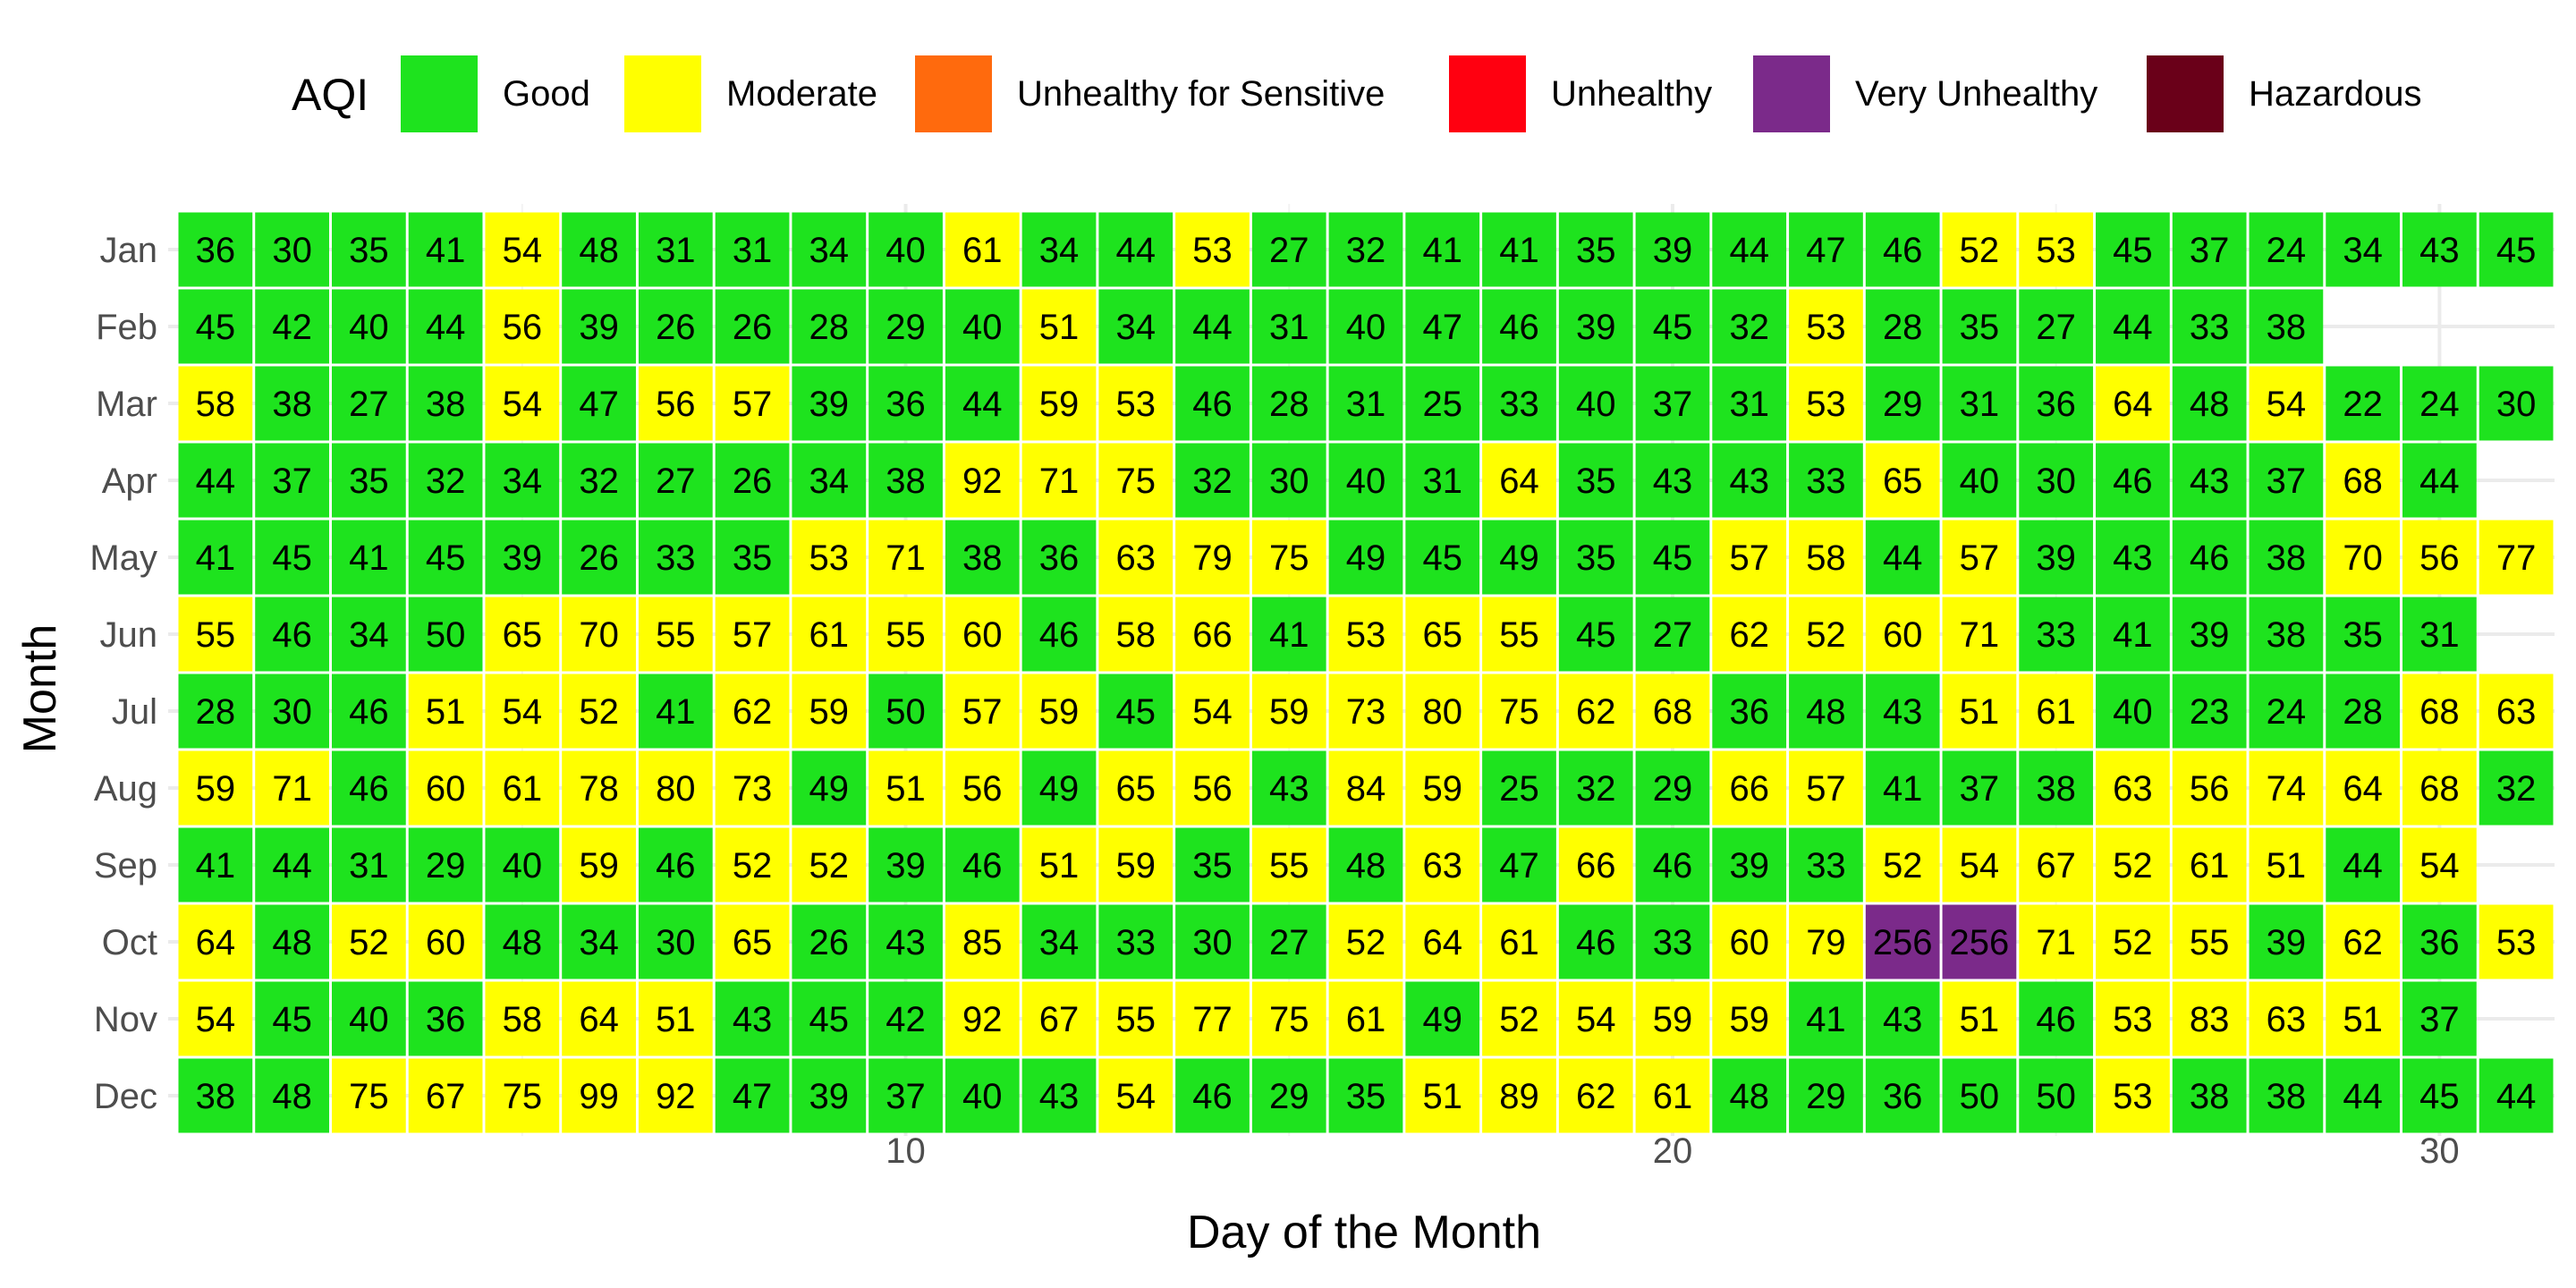 This screenshot has height=1288, width=2576. Describe the element at coordinates (126, 327) in the screenshot. I see `y-tick-label: Feb` at that location.